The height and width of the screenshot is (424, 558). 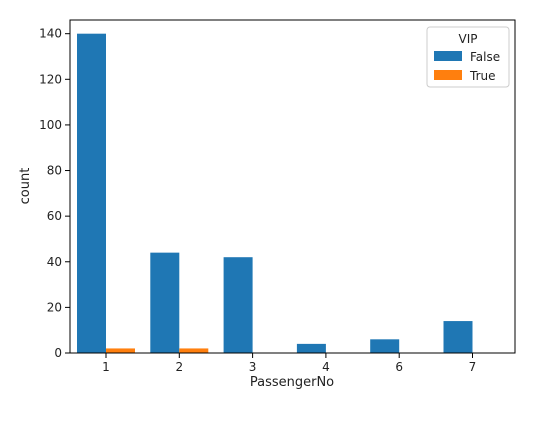 I want to click on y-axis: 0 20 40 60 80 100 120 140, so click(x=54, y=193).